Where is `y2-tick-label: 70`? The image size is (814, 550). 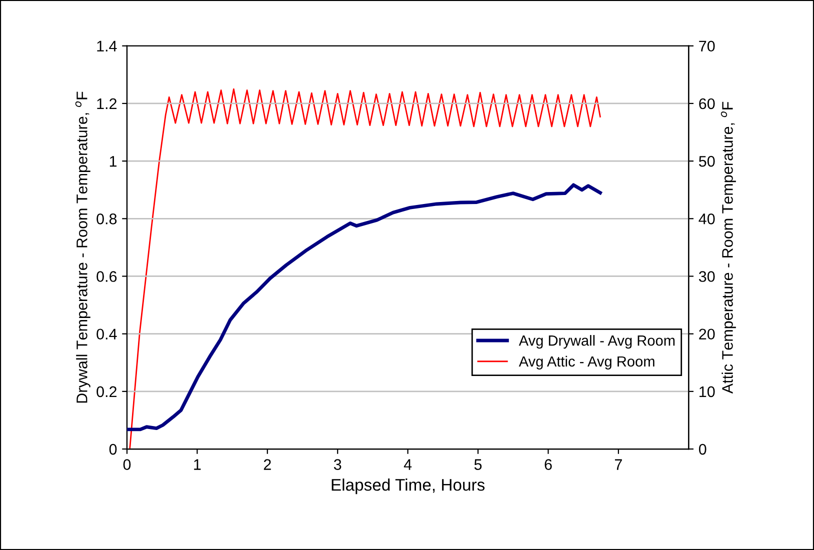 y2-tick-label: 70 is located at coordinates (707, 46).